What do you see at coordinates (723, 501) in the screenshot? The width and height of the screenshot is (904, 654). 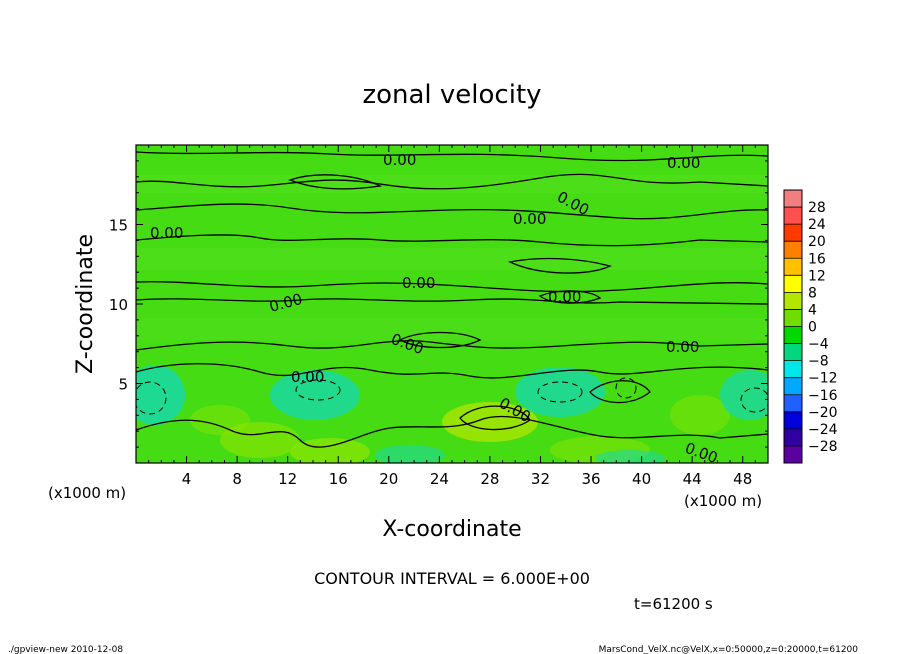 I see `x-axis-unit-right: (x1000 m)` at bounding box center [723, 501].